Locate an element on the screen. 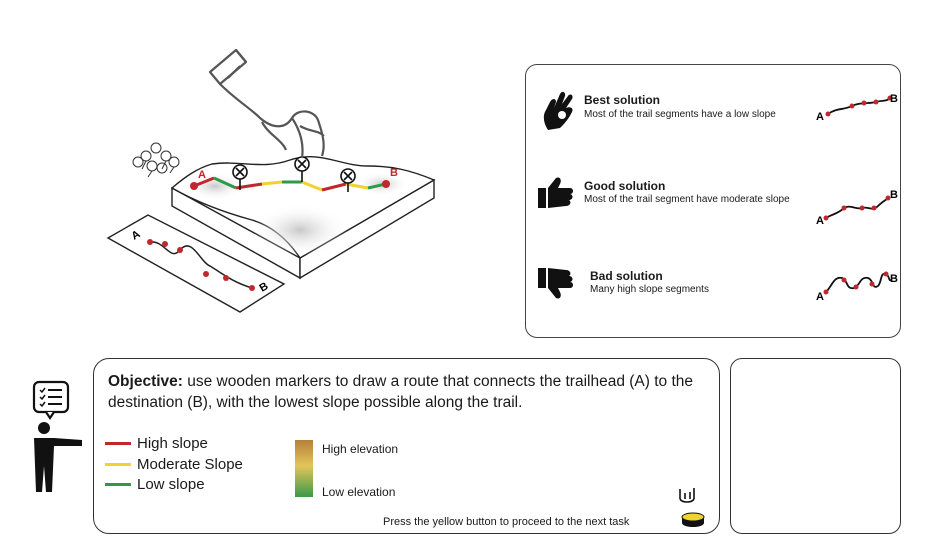  best-solution-trail: A B is located at coordinates (857, 108).